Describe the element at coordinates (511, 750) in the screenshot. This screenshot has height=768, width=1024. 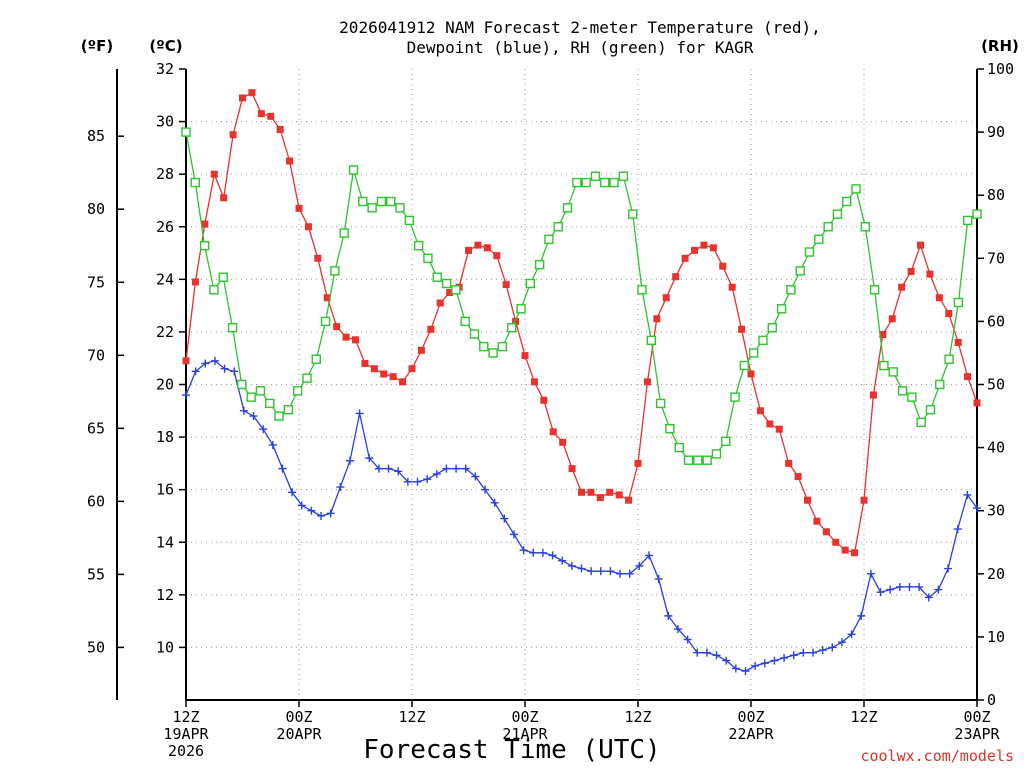
I see `x-axis-label: Forecast Time (UTC)` at that location.